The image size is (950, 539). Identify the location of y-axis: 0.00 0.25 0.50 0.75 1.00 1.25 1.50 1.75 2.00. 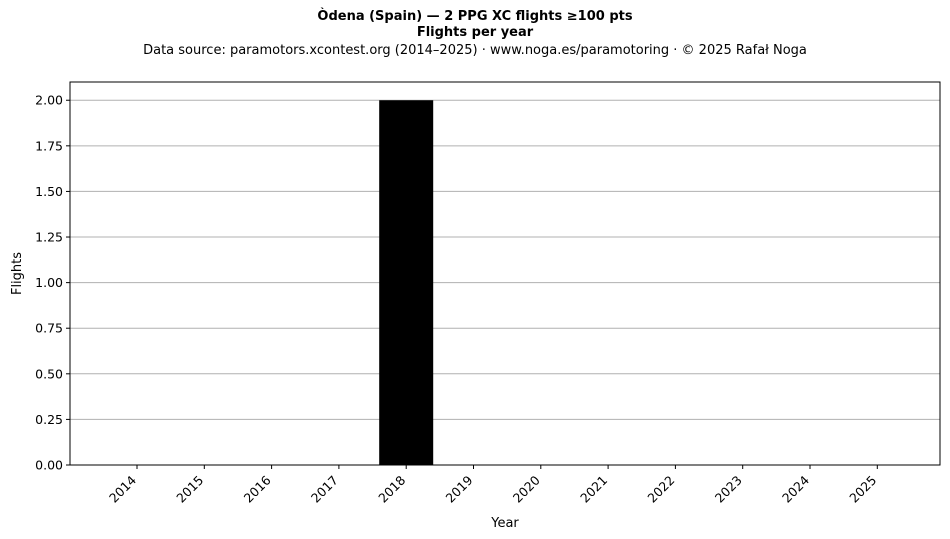
(52, 283).